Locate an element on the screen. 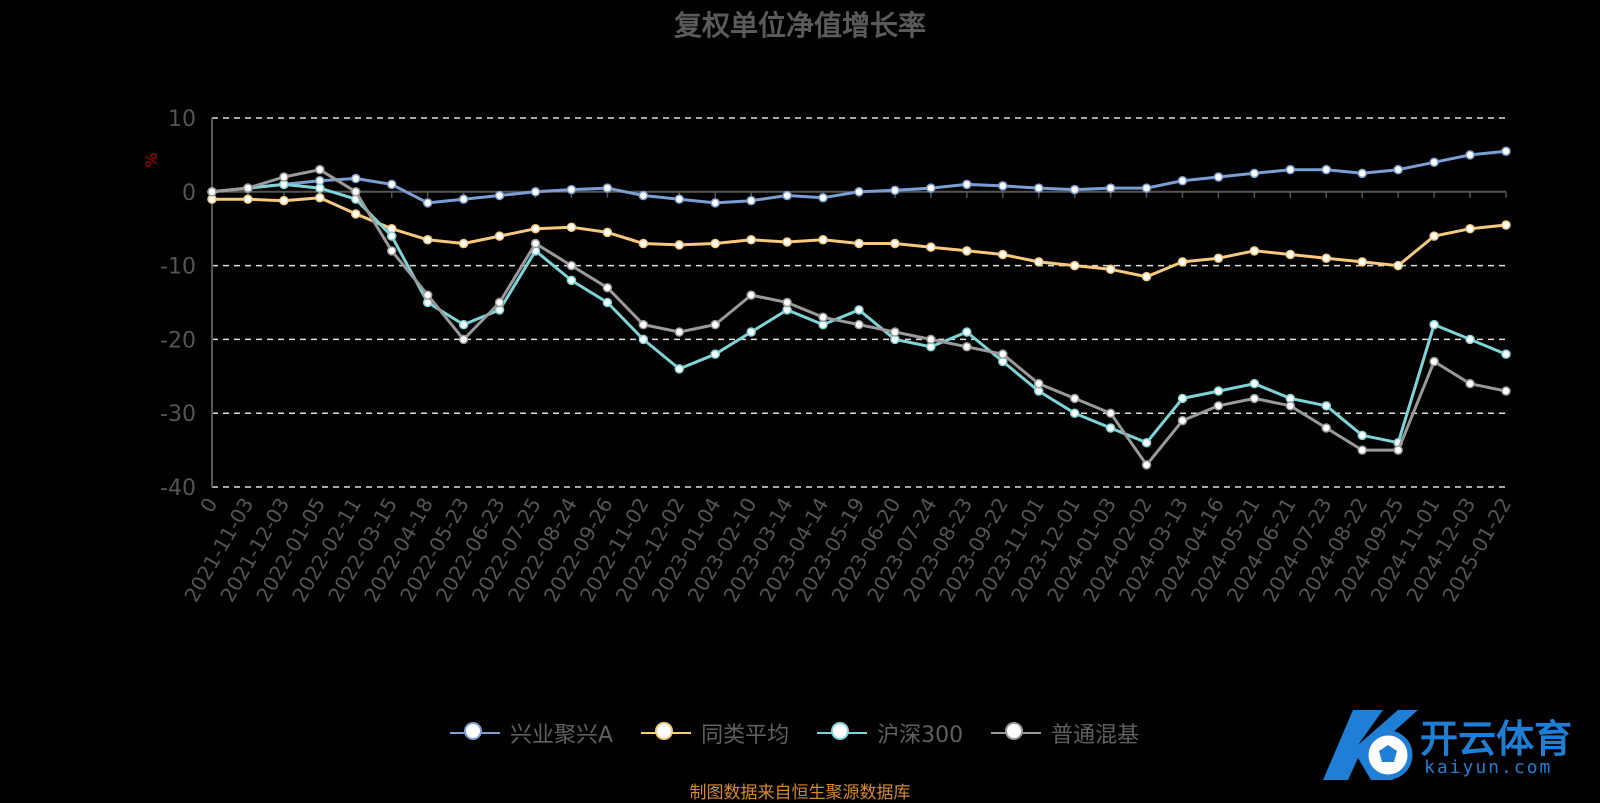  y-tick-label: 0 is located at coordinates (189, 193).